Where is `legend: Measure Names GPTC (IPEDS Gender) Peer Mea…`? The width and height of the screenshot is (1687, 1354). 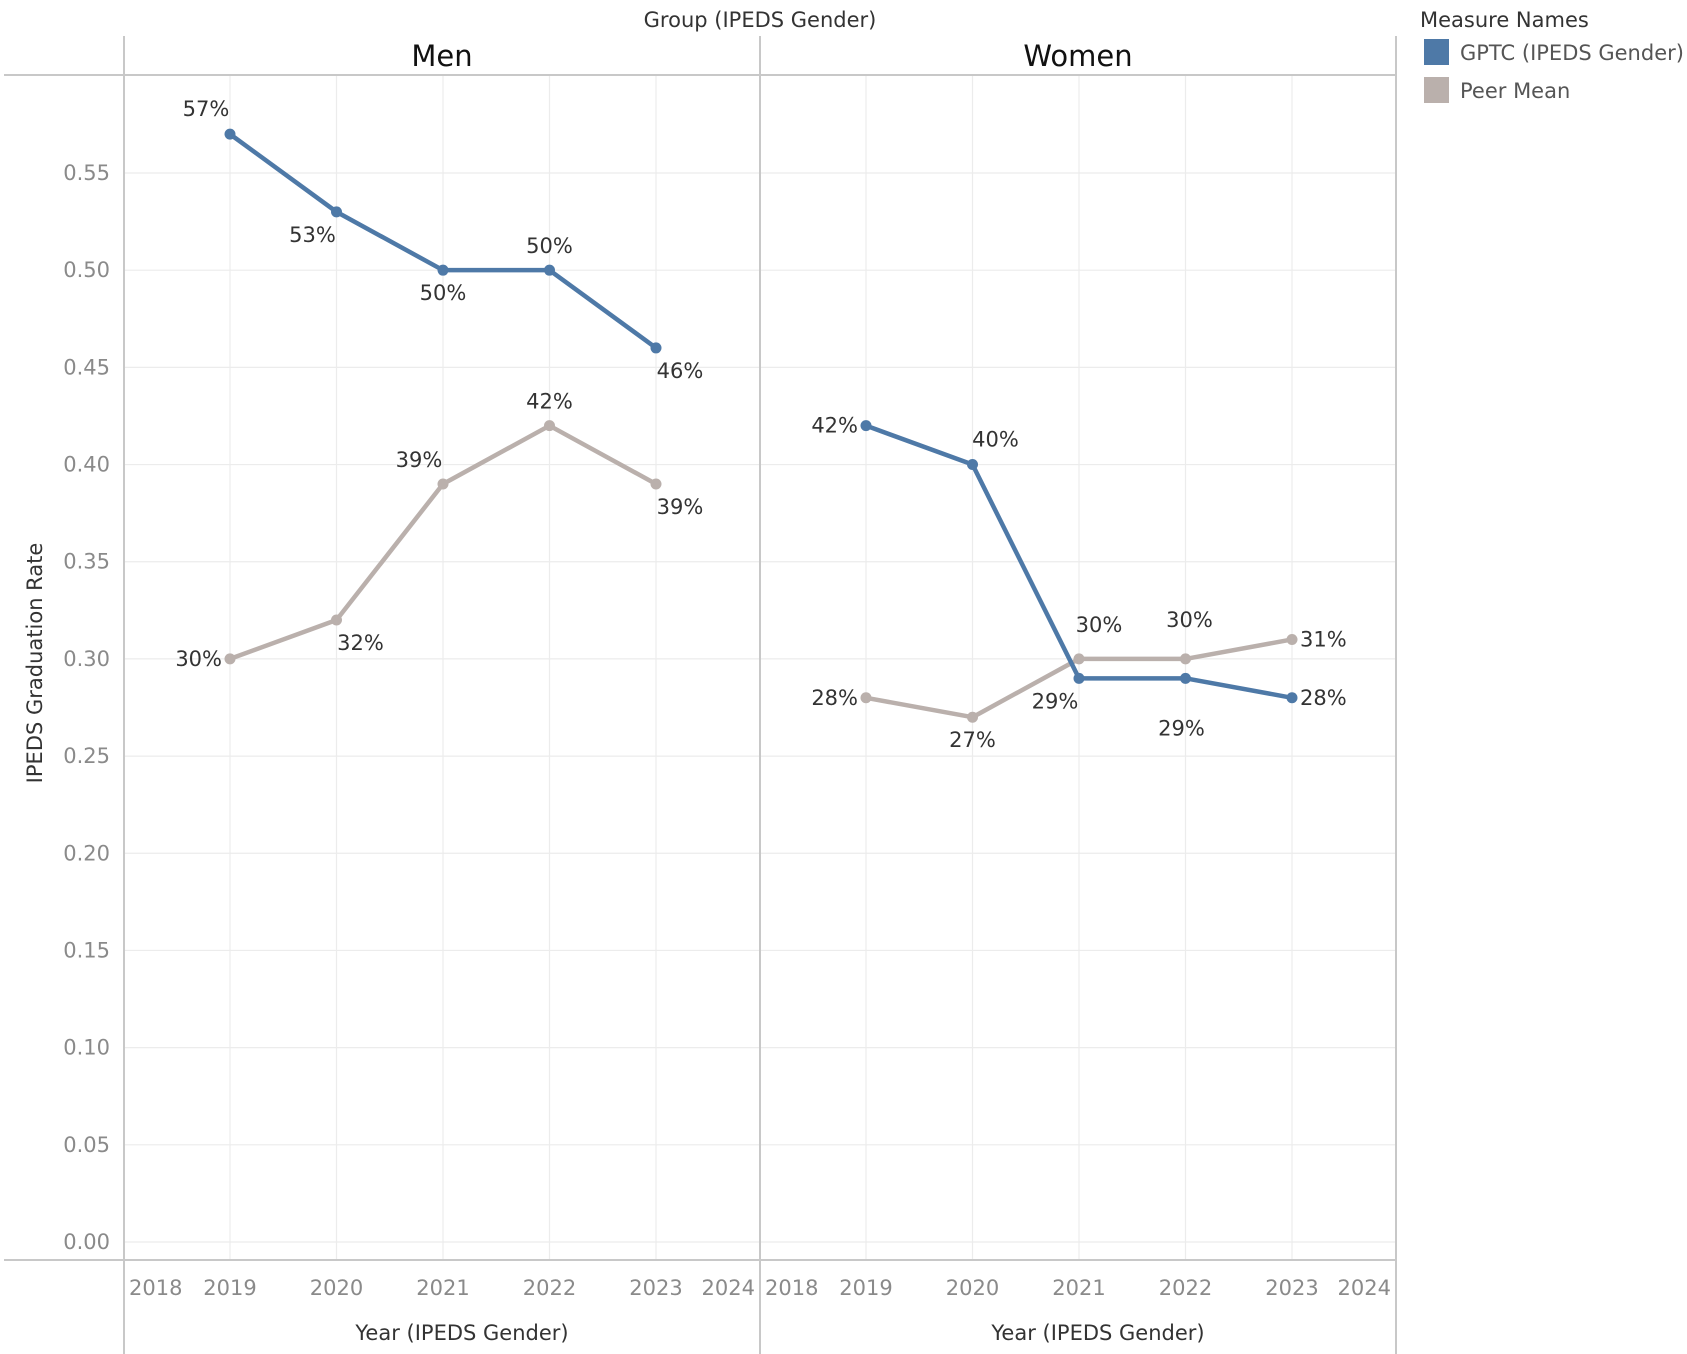
legend: Measure Names GPTC (IPEDS Gender) Peer Mea… is located at coordinates (1552, 55).